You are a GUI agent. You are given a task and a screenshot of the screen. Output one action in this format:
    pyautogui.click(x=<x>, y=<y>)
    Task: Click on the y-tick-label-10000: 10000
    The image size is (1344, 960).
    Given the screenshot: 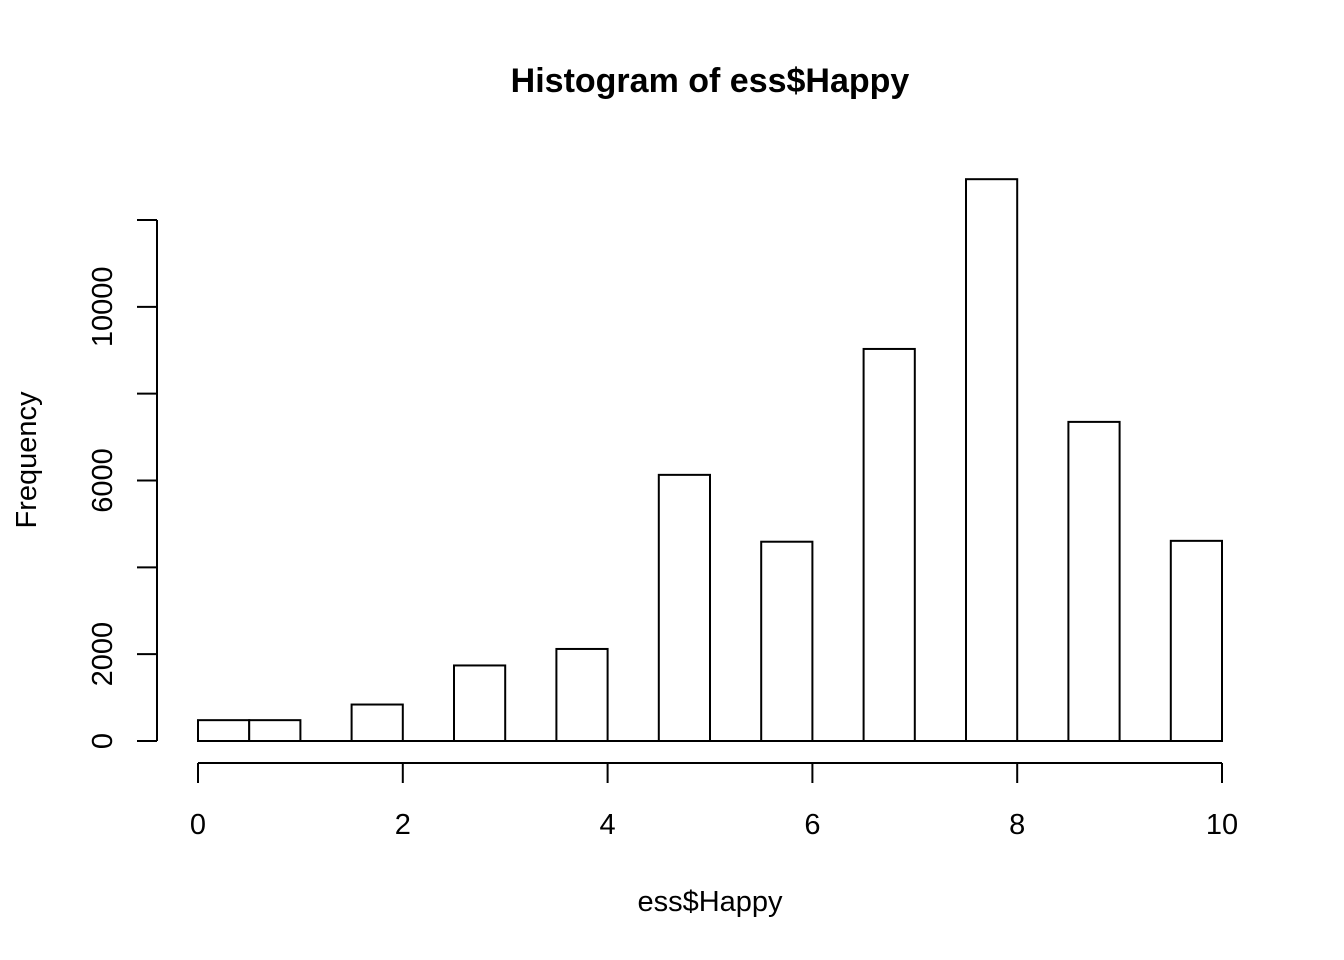 What is the action you would take?
    pyautogui.click(x=103, y=307)
    